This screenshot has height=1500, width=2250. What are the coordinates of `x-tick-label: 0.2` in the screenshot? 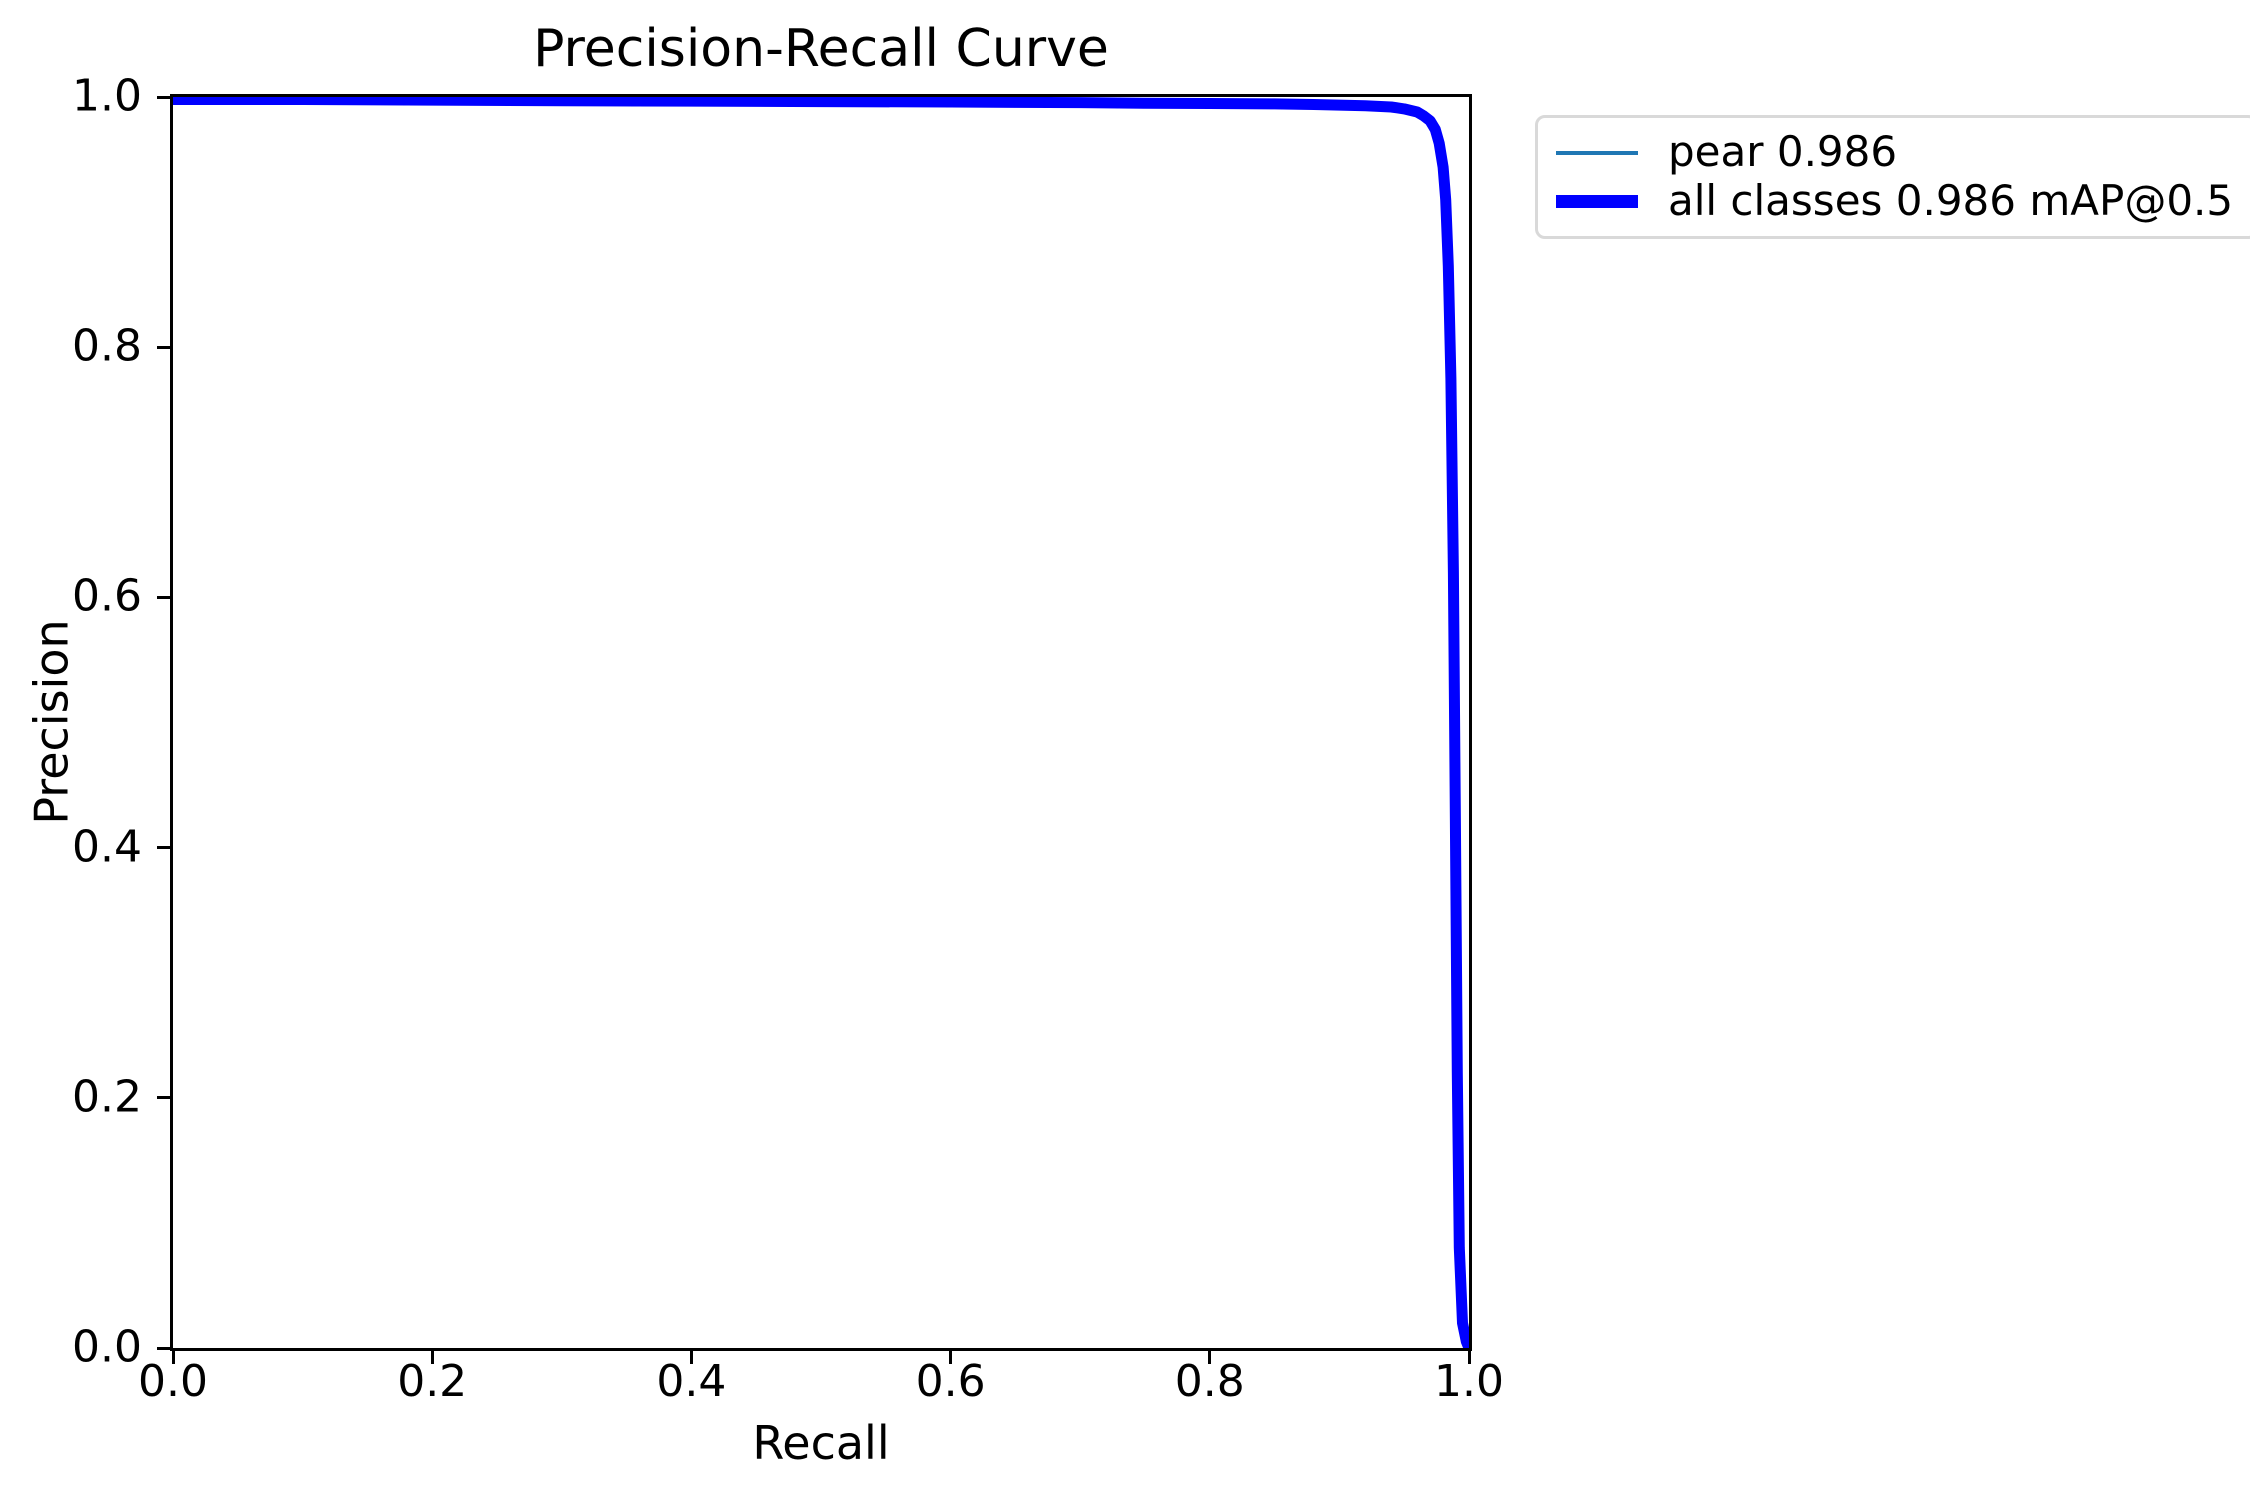 It's located at (432, 1381).